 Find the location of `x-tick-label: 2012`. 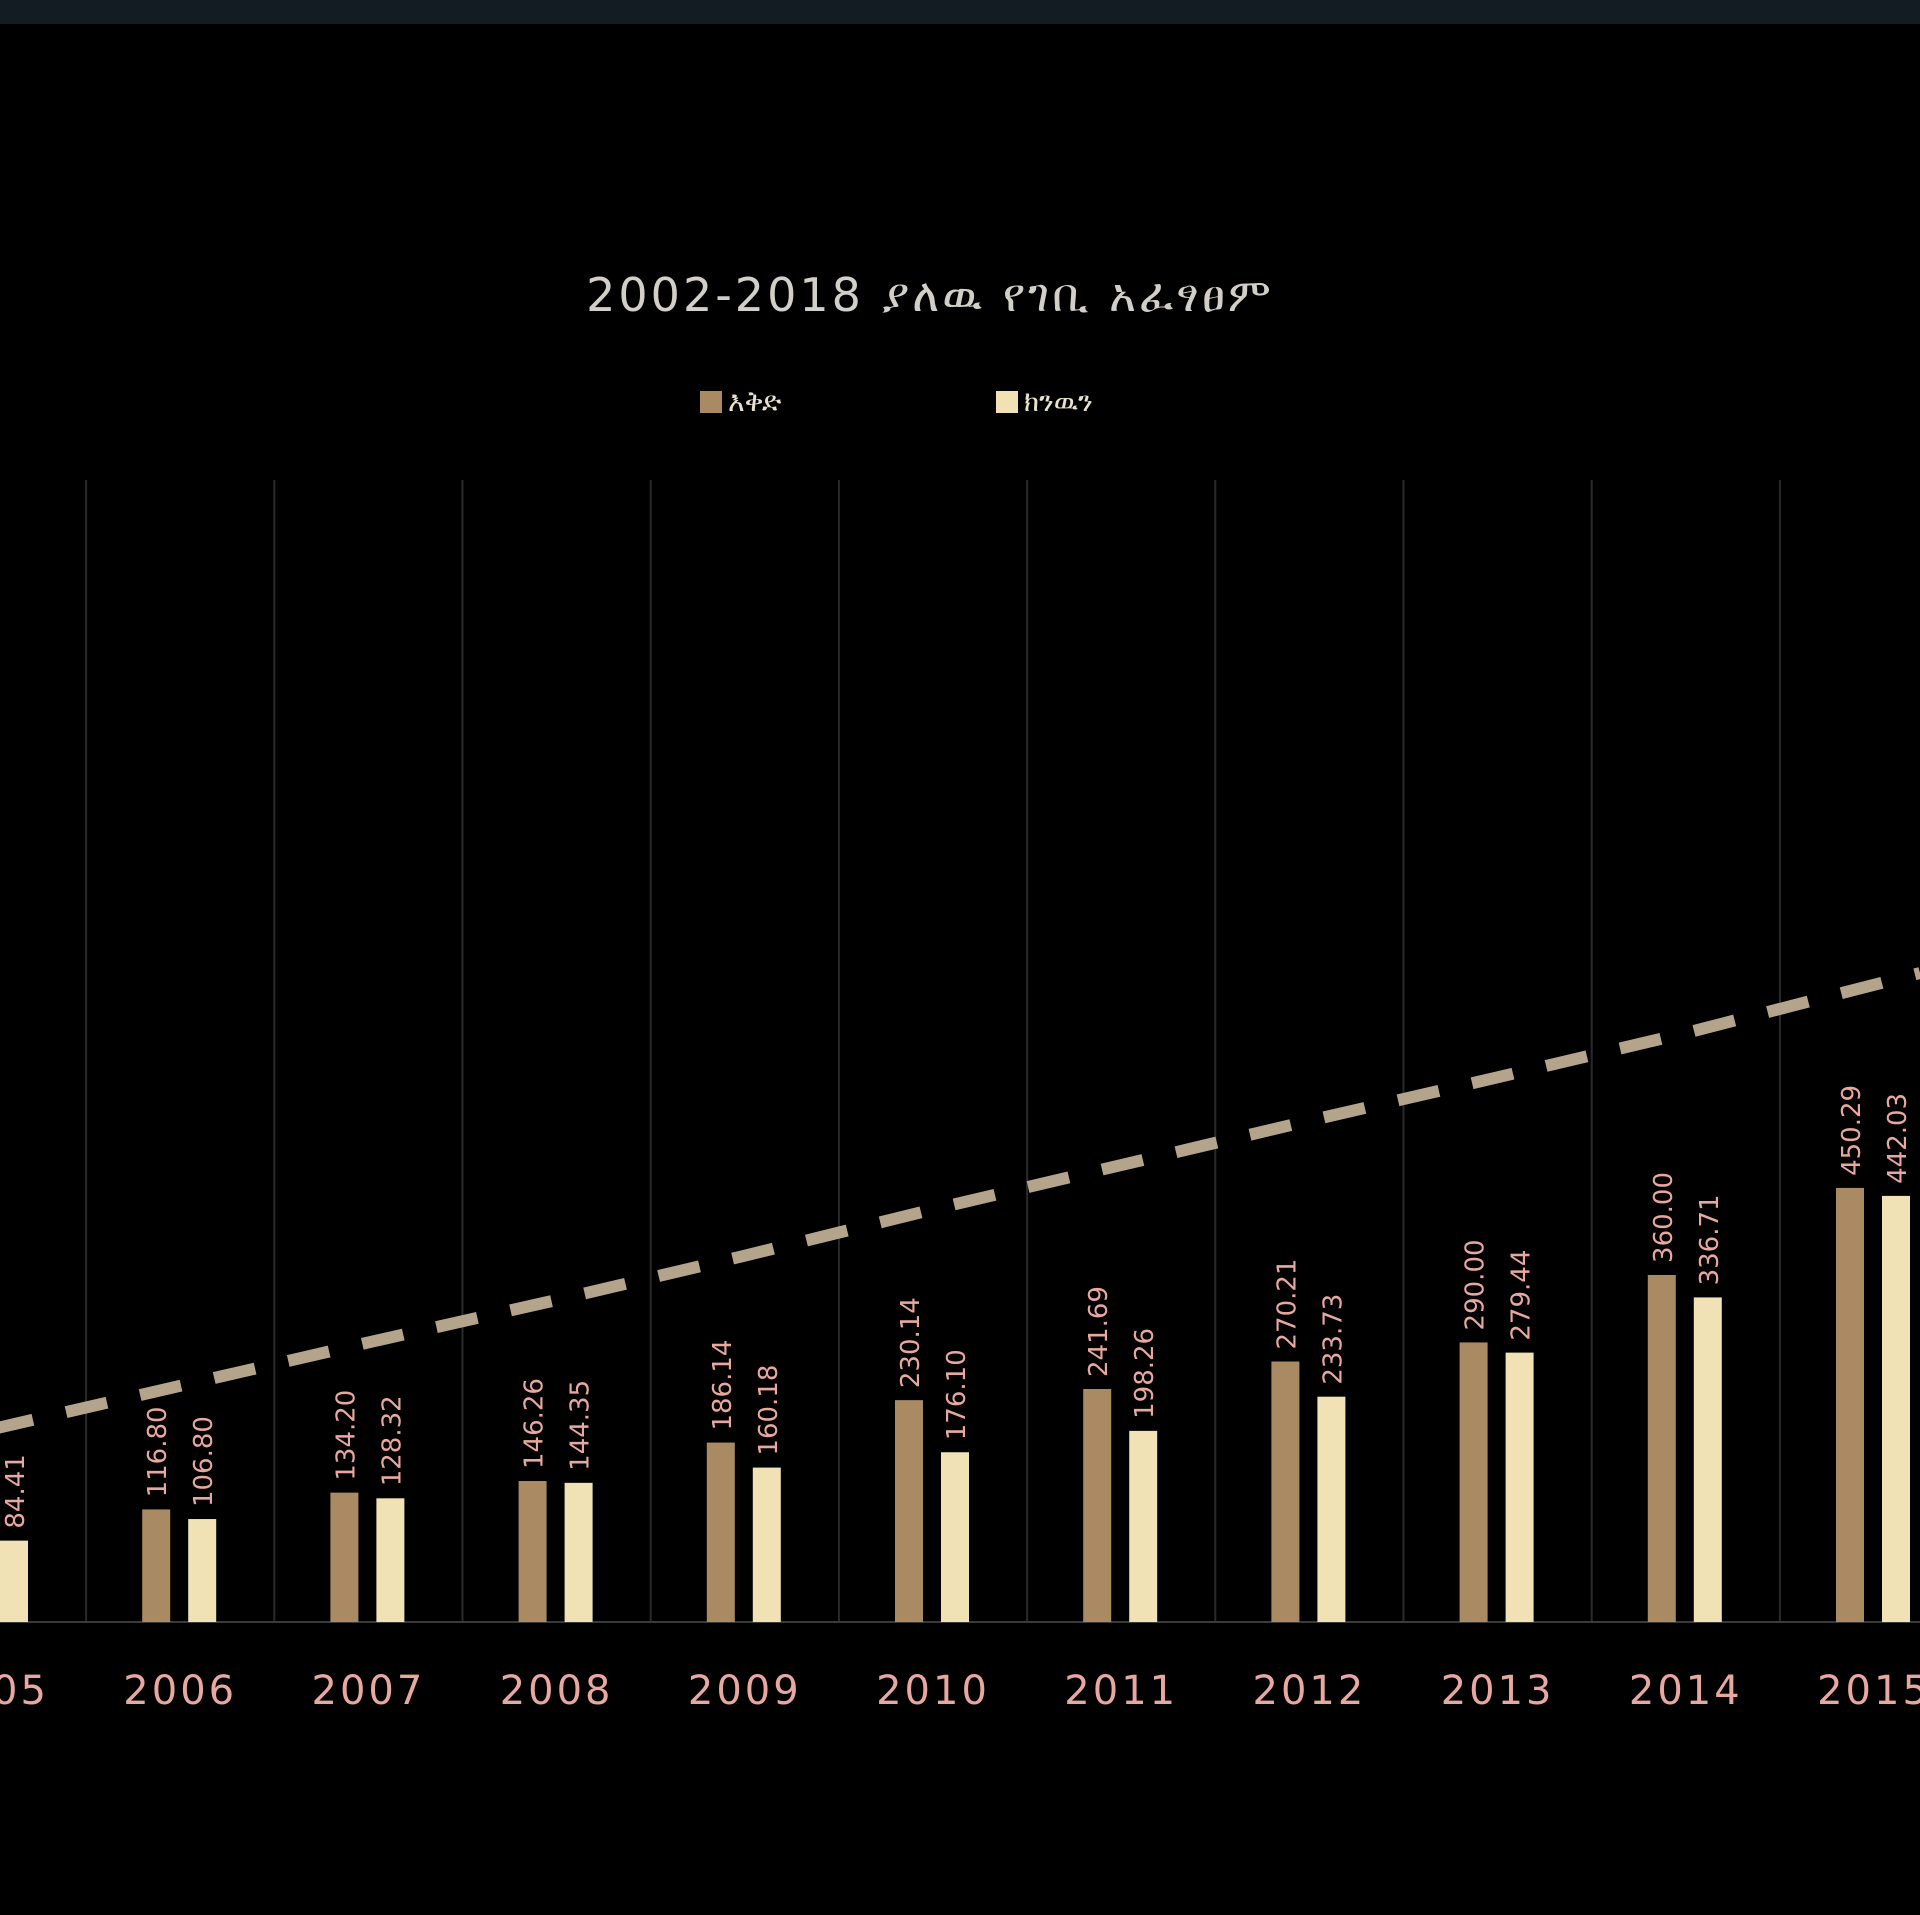

x-tick-label: 2012 is located at coordinates (1310, 1691).